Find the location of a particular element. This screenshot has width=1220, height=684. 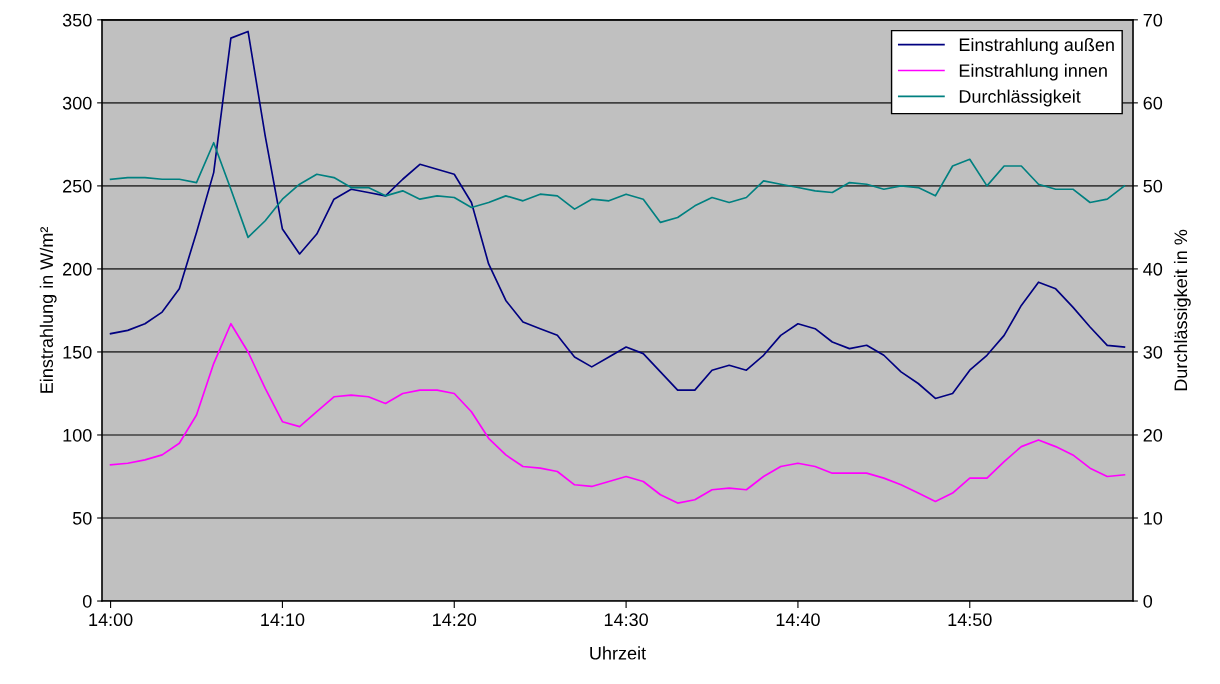

x-tick-label: 14:30 is located at coordinates (626, 620).